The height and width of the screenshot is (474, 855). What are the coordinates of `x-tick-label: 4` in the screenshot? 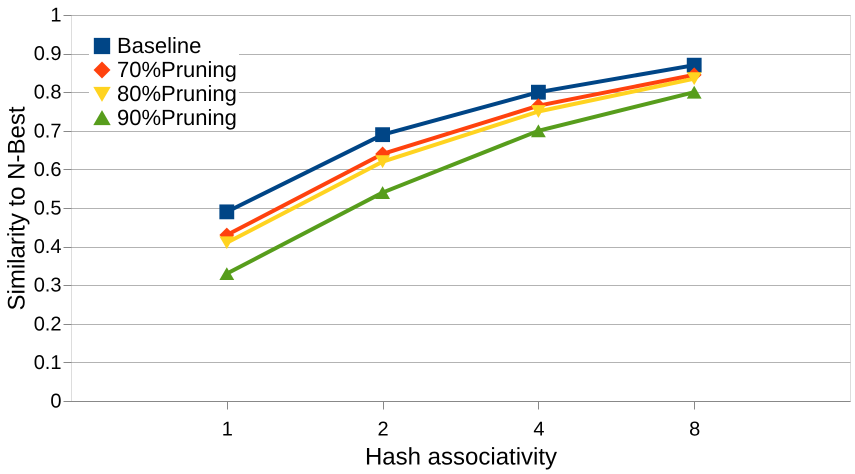 It's located at (538, 429).